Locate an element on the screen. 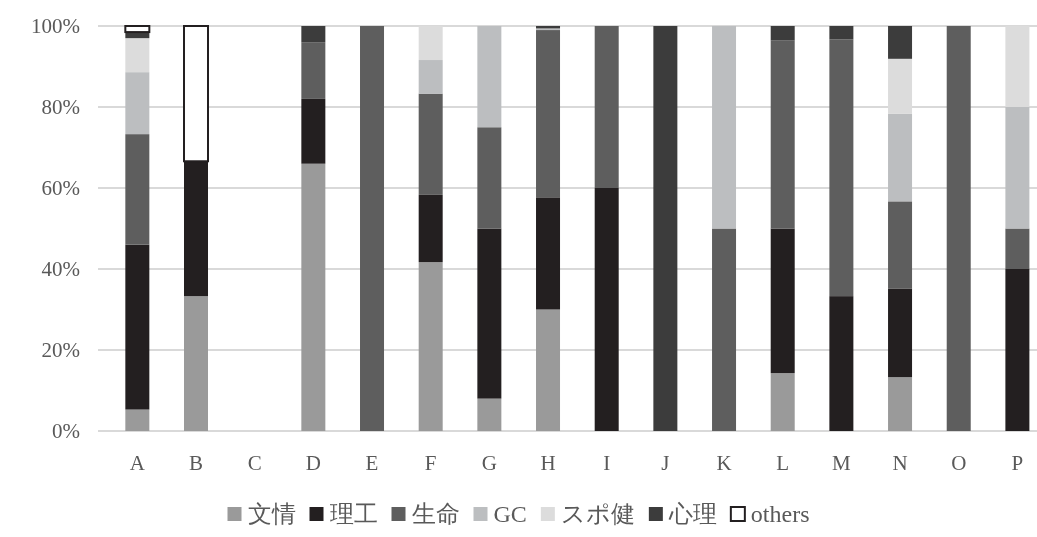 The height and width of the screenshot is (537, 1037). y-tick-label: 100% is located at coordinates (55, 26).